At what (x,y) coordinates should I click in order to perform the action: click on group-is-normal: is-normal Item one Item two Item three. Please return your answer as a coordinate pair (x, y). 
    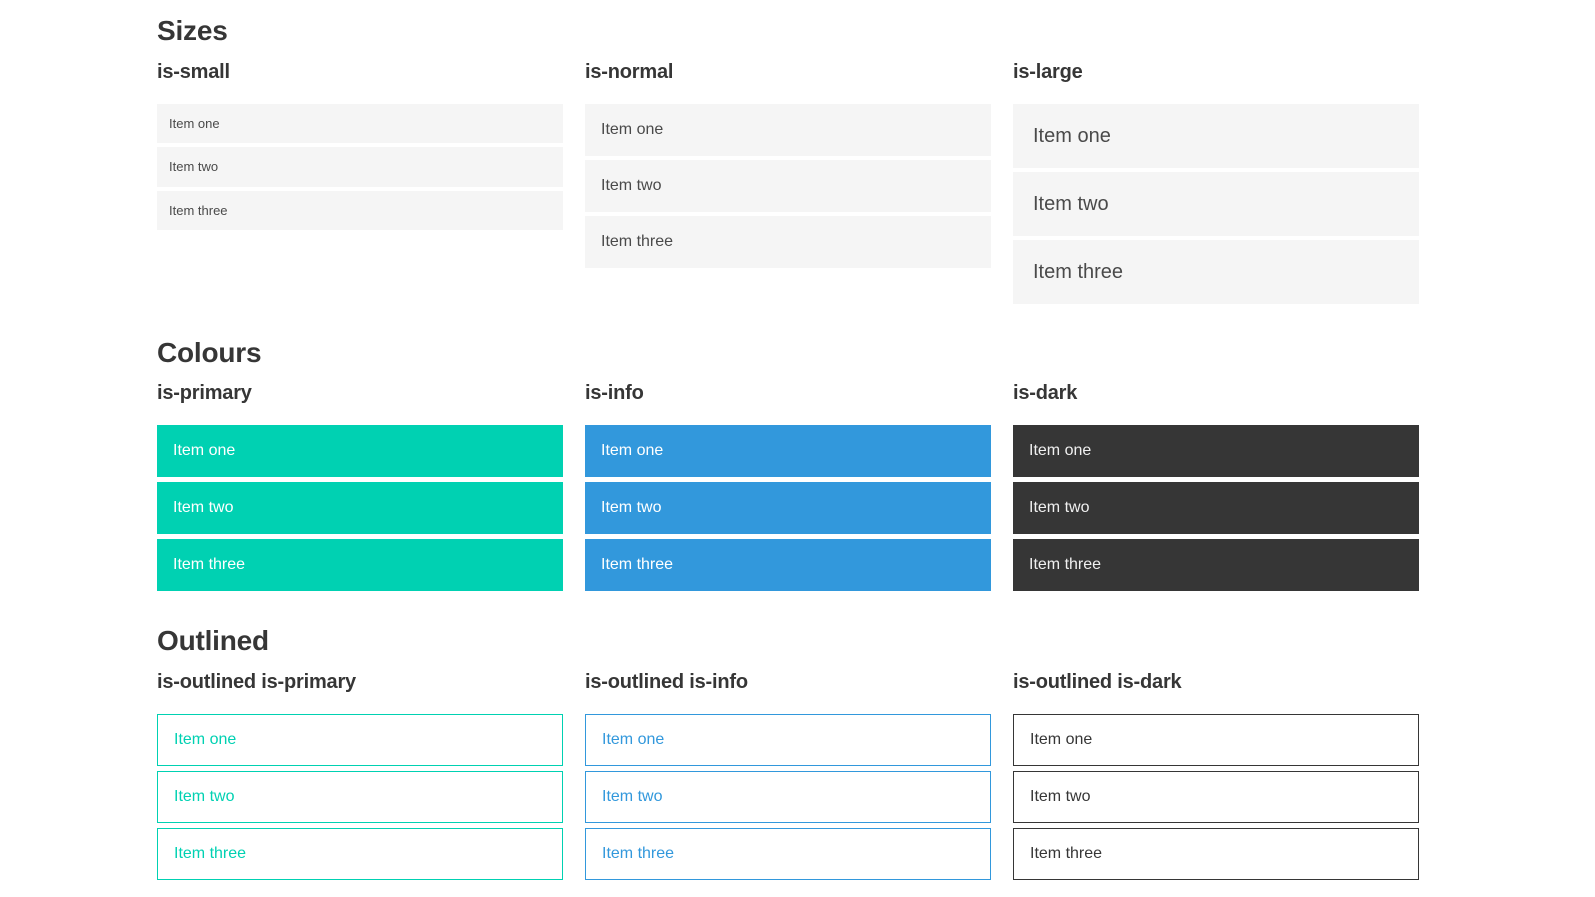
    Looking at the image, I should click on (788, 166).